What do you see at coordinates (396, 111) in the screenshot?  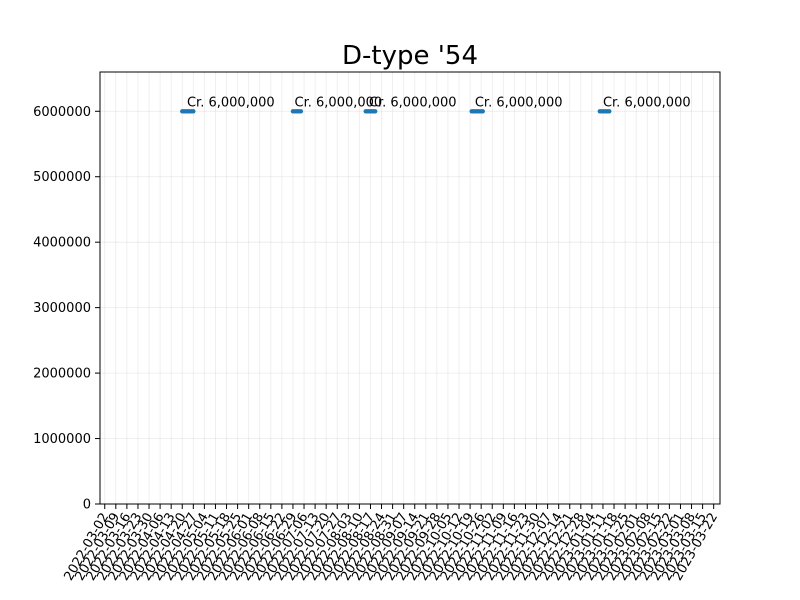 I see `data-layer` at bounding box center [396, 111].